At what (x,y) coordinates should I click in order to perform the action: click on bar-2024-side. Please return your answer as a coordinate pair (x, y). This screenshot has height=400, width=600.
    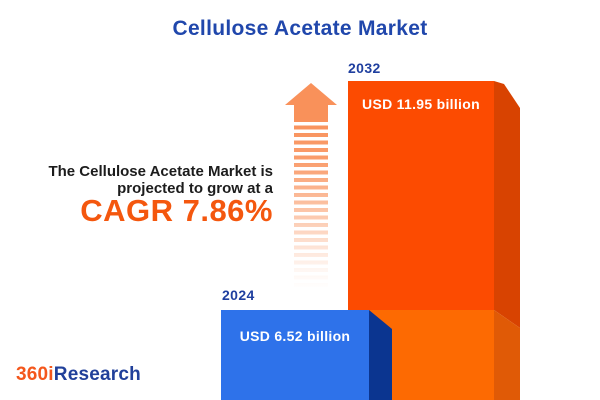
    Looking at the image, I should click on (380, 355).